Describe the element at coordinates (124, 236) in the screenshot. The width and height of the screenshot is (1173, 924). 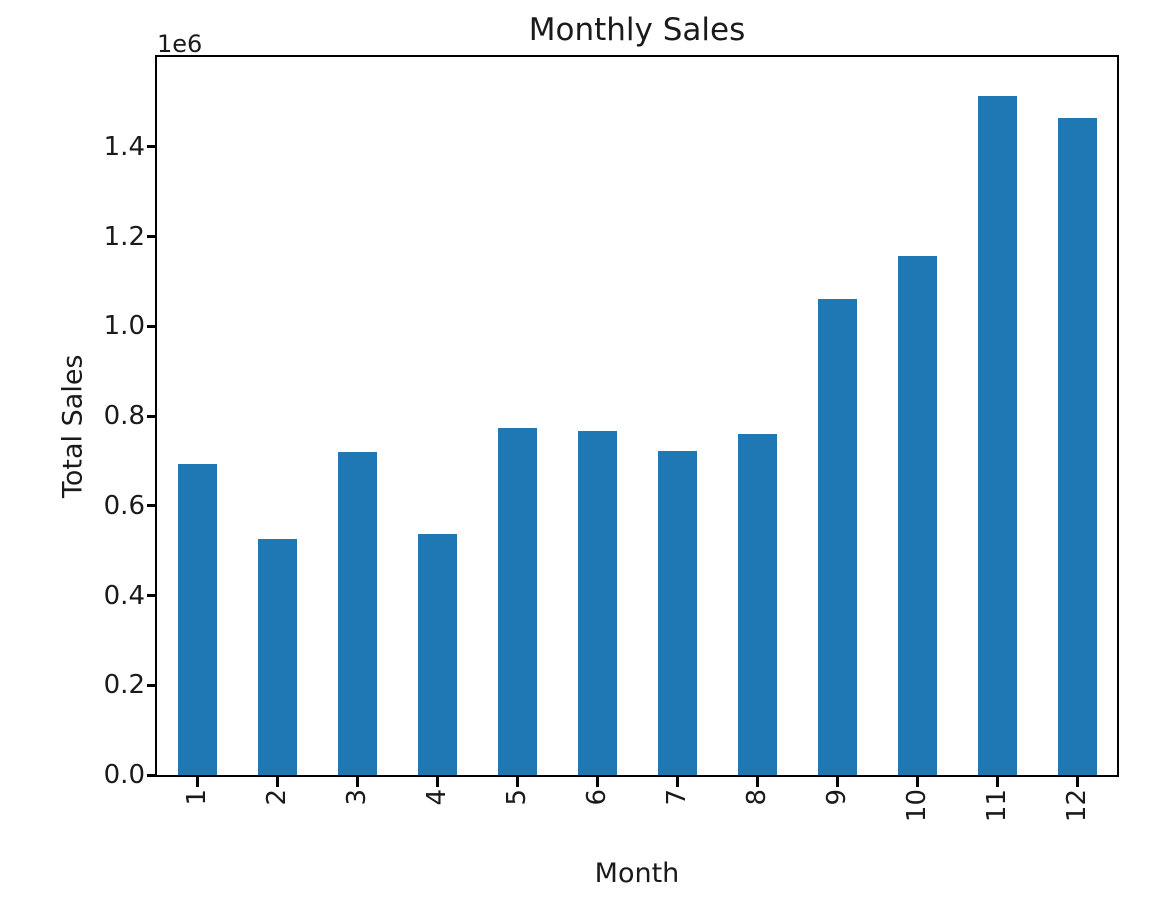
I see `y-tick-label: 1.2` at that location.